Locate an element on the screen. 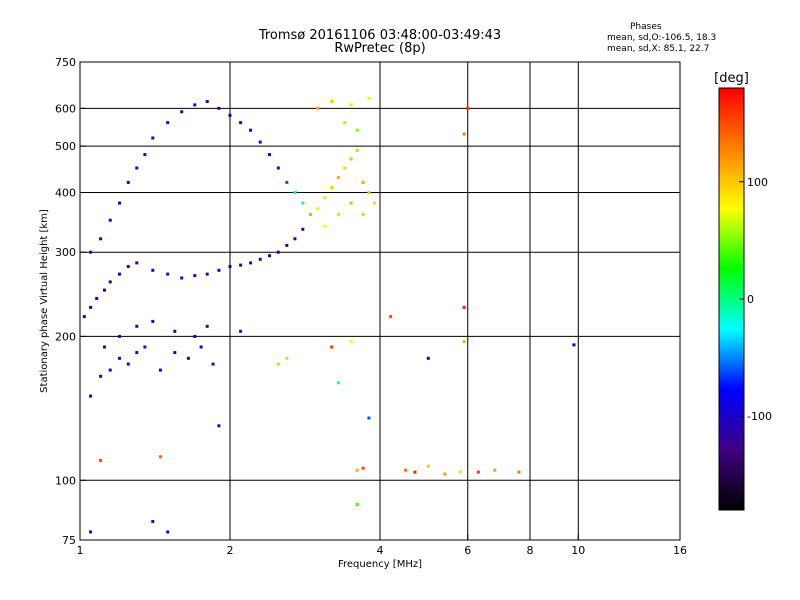 Image resolution: width=800 pixels, height=600 pixels. y-tick-label: 200 is located at coordinates (65, 336).